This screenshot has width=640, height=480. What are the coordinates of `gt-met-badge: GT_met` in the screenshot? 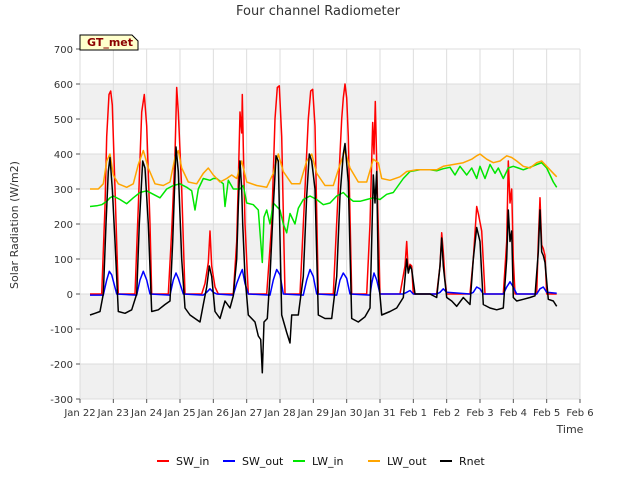 It's located at (109, 42).